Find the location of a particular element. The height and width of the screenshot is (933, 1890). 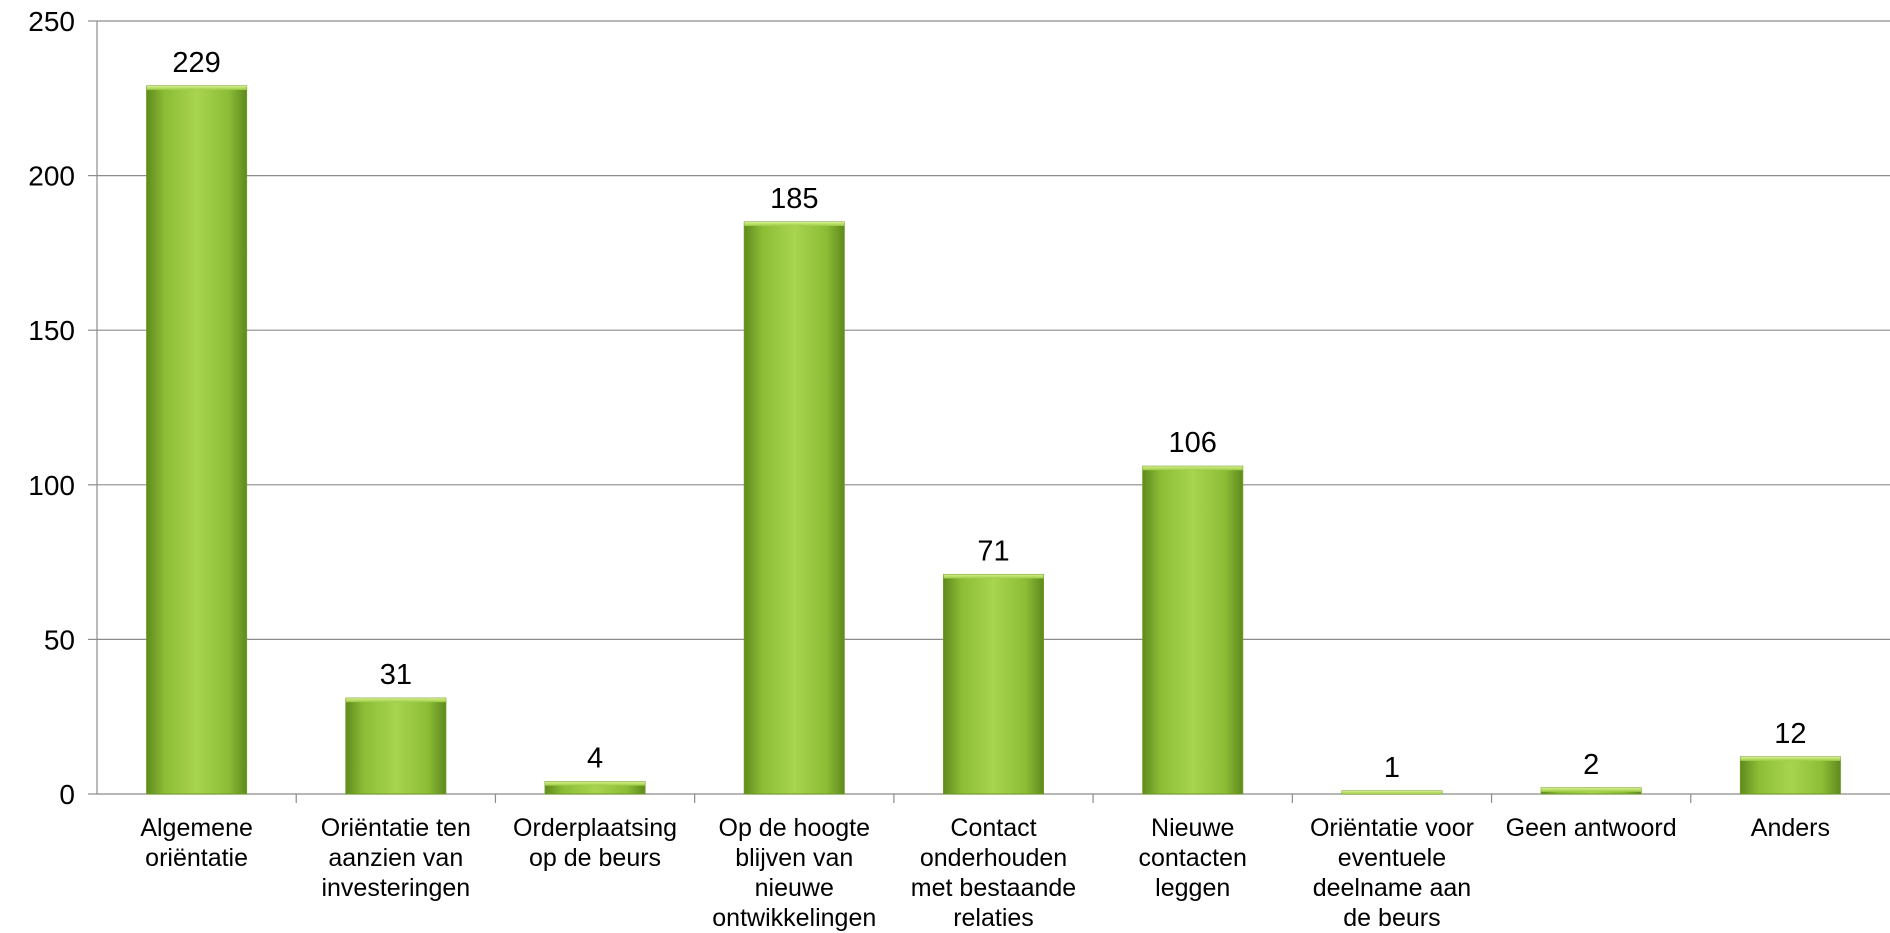

x-tick-label: Algemene oriëntatie is located at coordinates (196, 843).